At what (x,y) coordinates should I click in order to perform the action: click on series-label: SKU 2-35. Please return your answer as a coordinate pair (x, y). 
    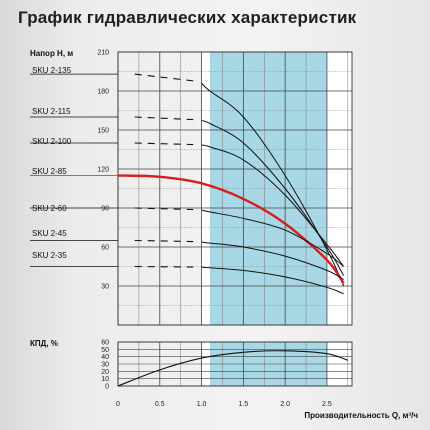
    Looking at the image, I should click on (49, 255).